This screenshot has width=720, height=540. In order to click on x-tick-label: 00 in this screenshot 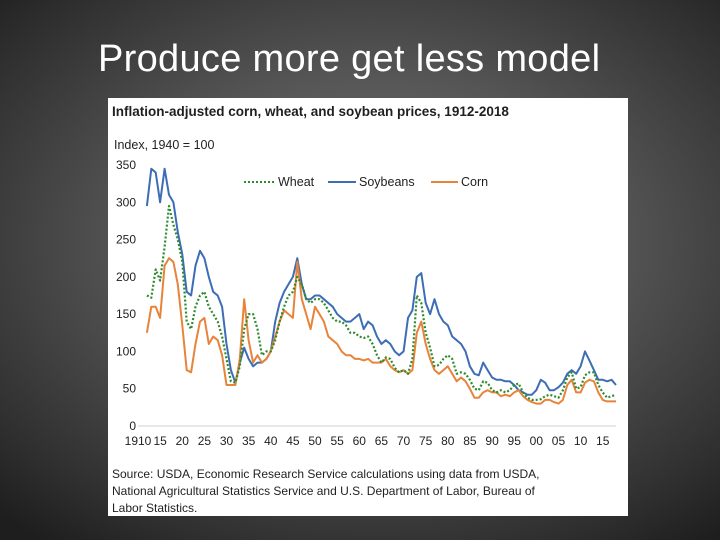, I will do `click(537, 441)`.